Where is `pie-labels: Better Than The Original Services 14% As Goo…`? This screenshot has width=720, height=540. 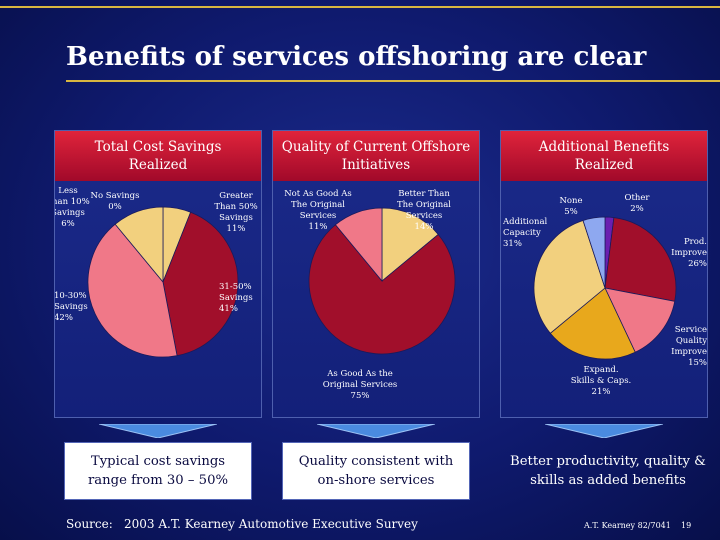 pie-labels: Better Than The Original Services 14% As Goo… is located at coordinates (367, 295).